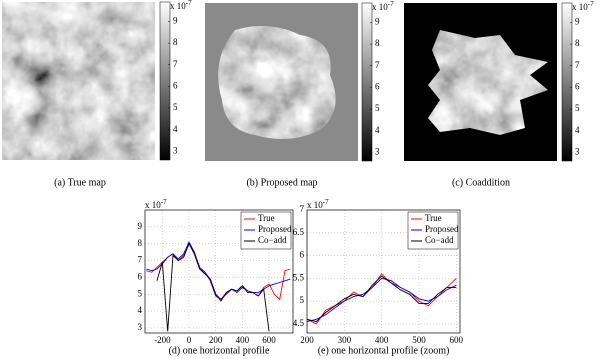 Image resolution: width=600 pixels, height=359 pixels. What do you see at coordinates (345, 340) in the screenshot?
I see `x-tick-label: 300` at bounding box center [345, 340].